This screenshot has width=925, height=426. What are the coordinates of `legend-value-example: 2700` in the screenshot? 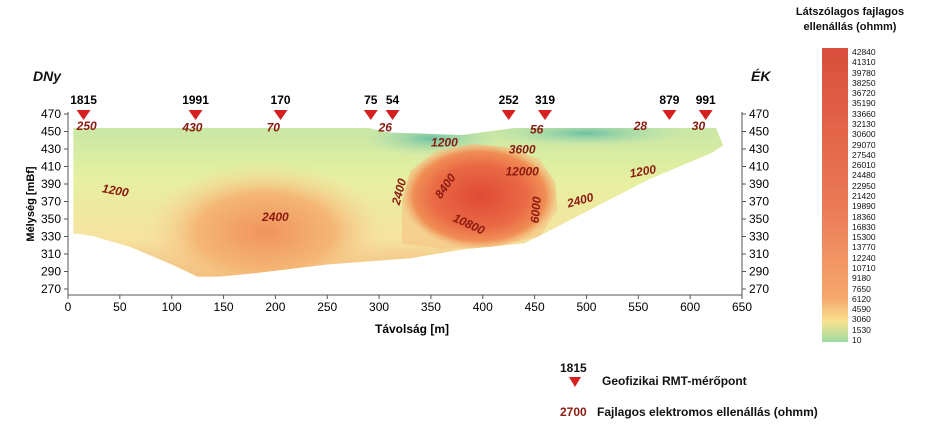 It's located at (573, 412).